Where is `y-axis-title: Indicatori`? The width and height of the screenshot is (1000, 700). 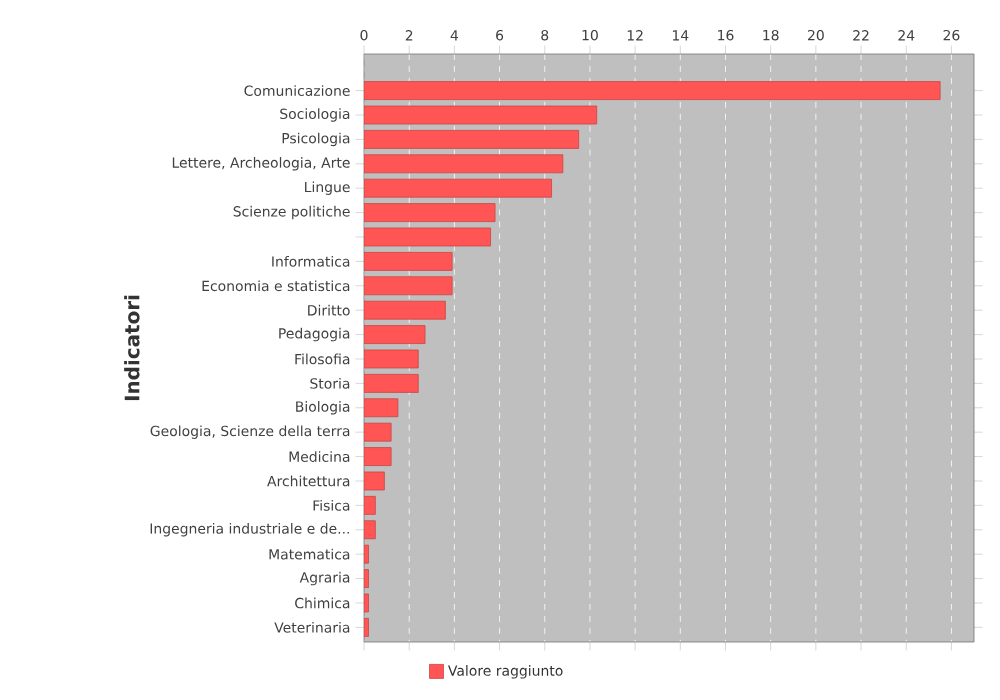 y-axis-title: Indicatori is located at coordinates (132, 348).